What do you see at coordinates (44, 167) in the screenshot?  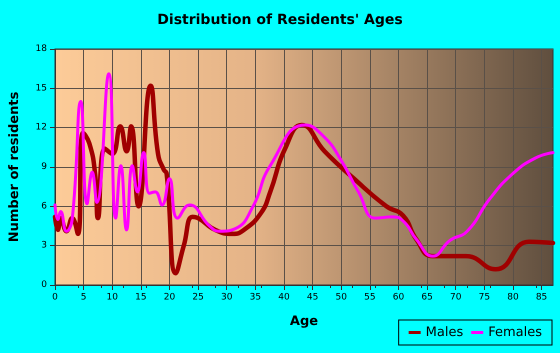 I see `y-tick-label: 9` at bounding box center [44, 167].